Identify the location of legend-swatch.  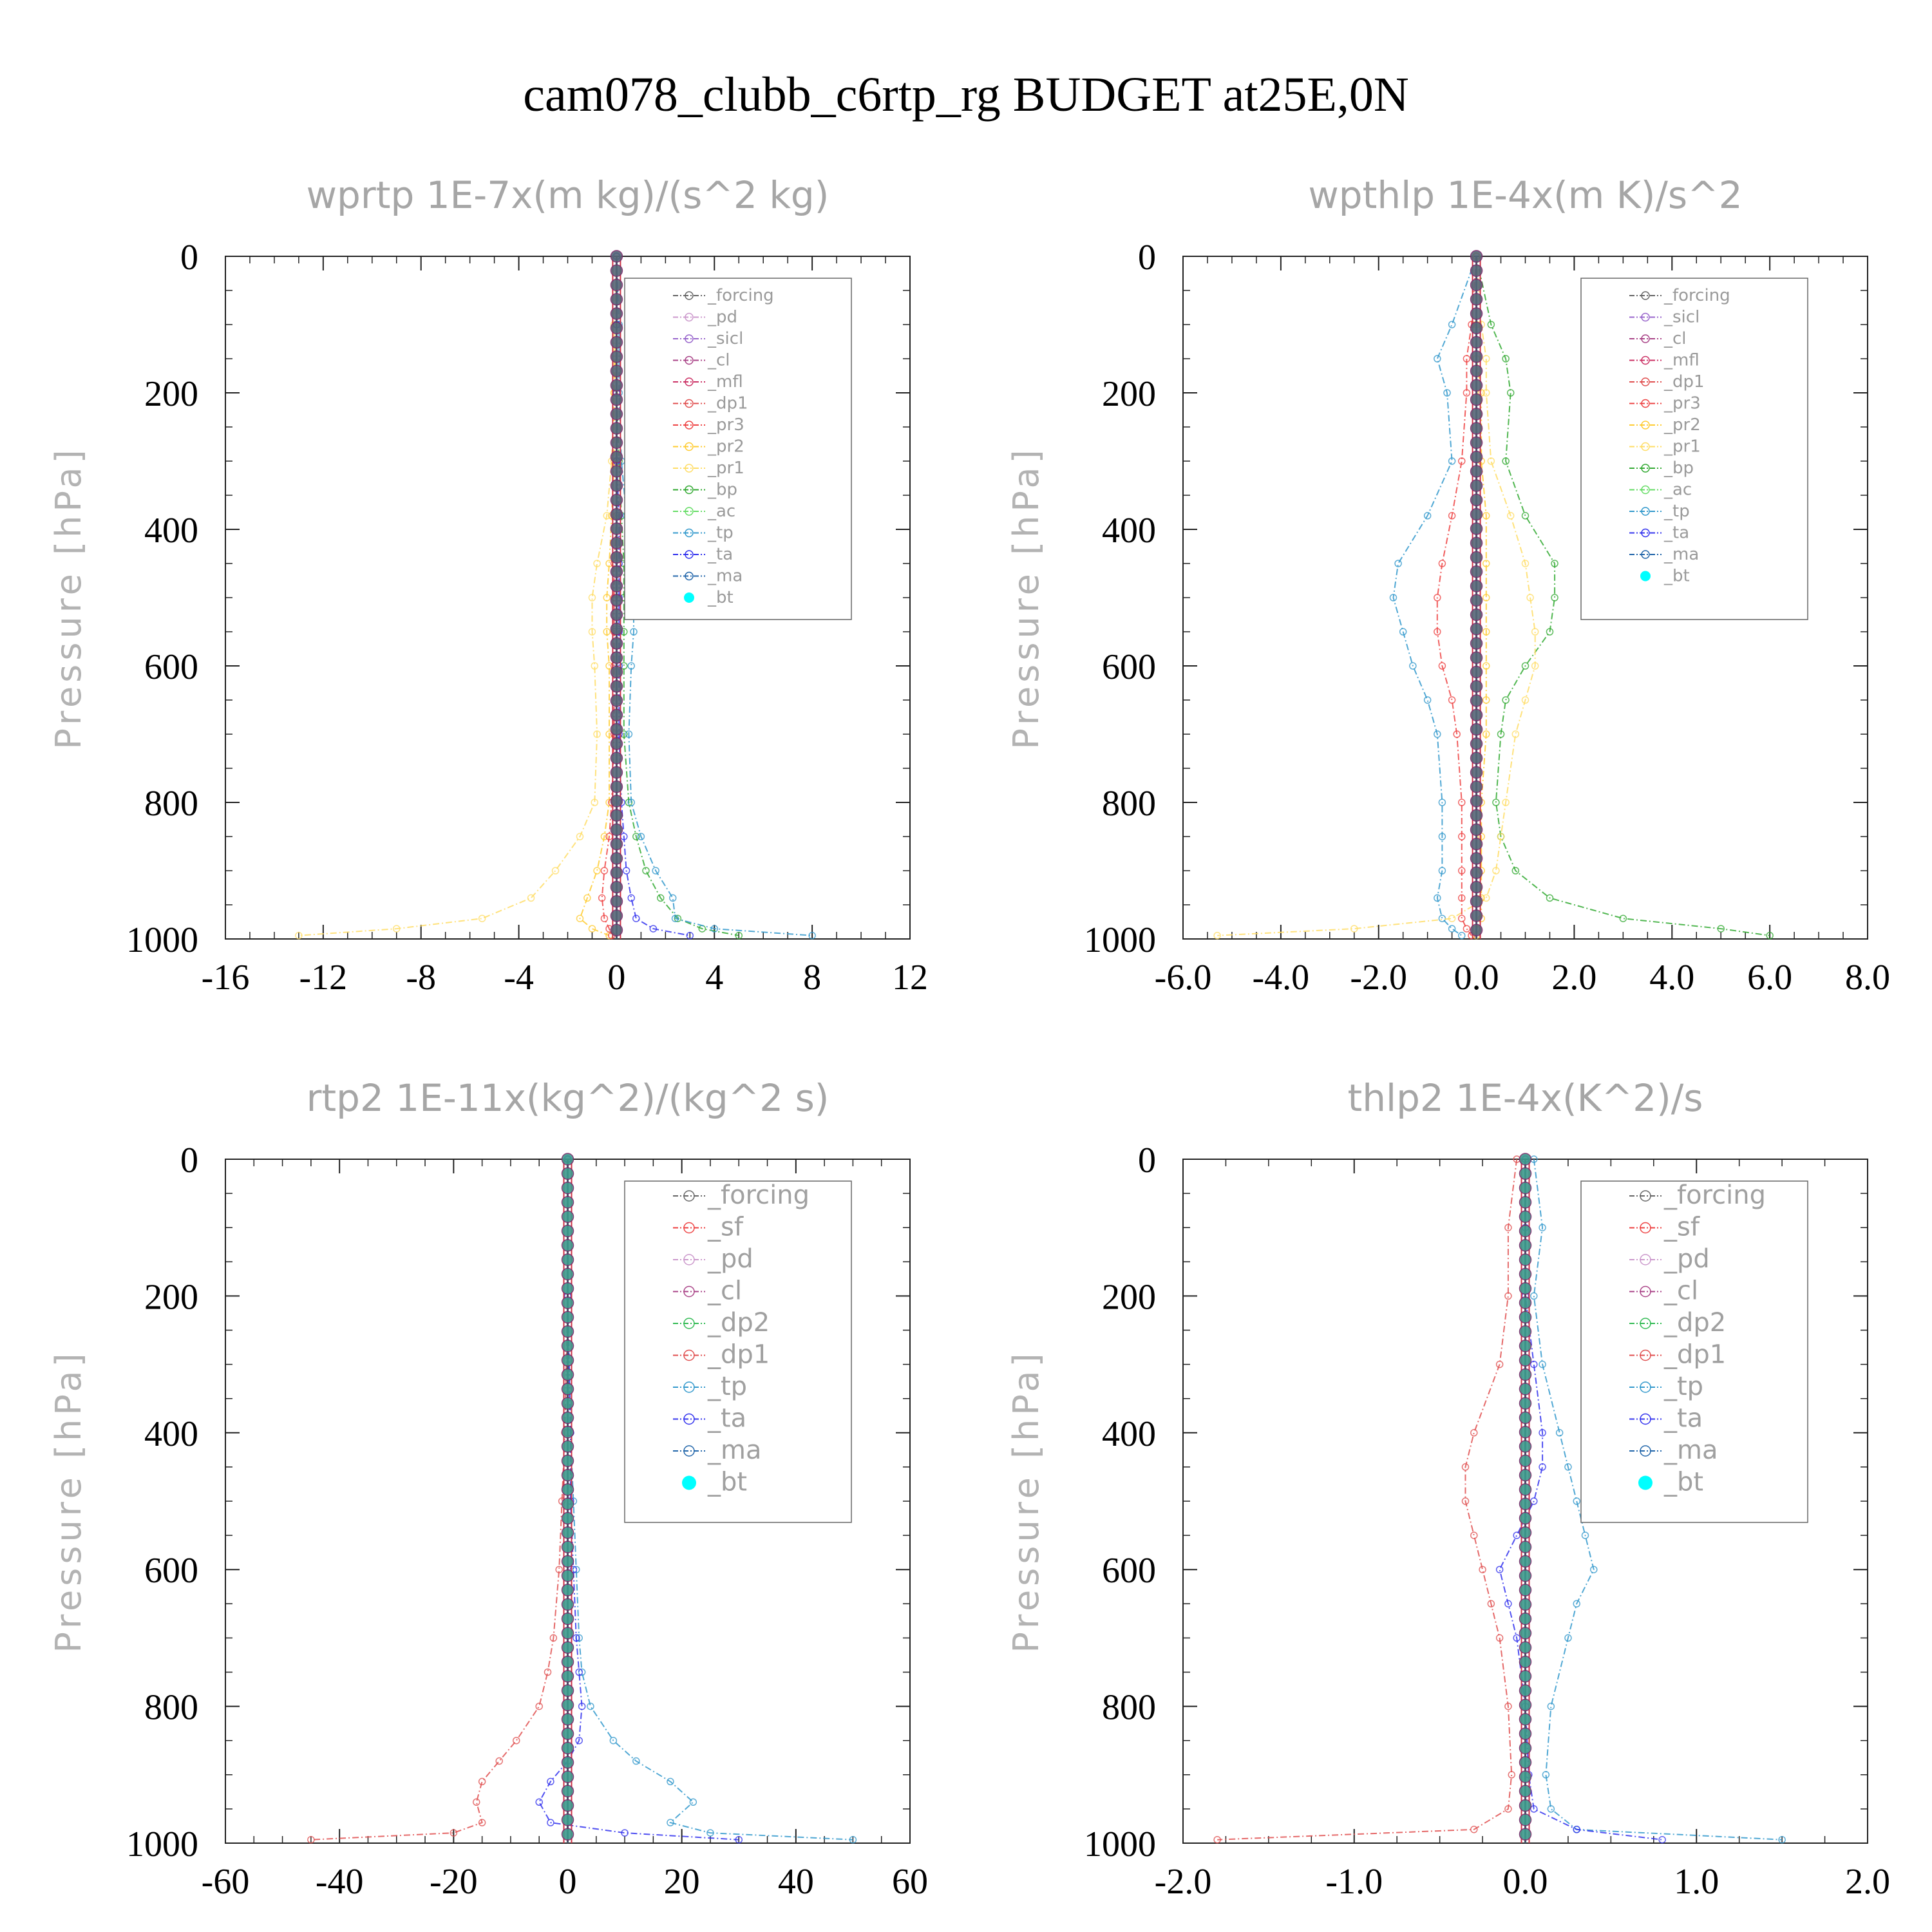
(1645, 1482).